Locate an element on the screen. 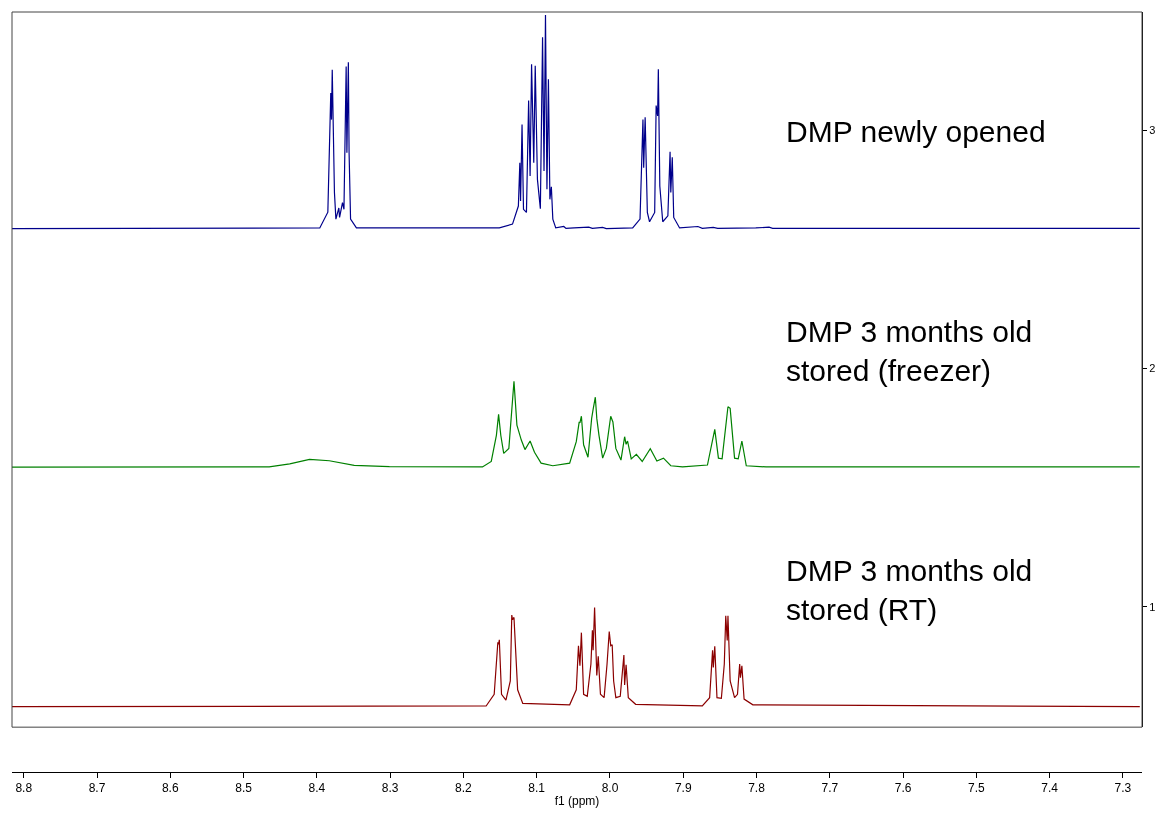  x-tick-label: 7.7 is located at coordinates (830, 788).